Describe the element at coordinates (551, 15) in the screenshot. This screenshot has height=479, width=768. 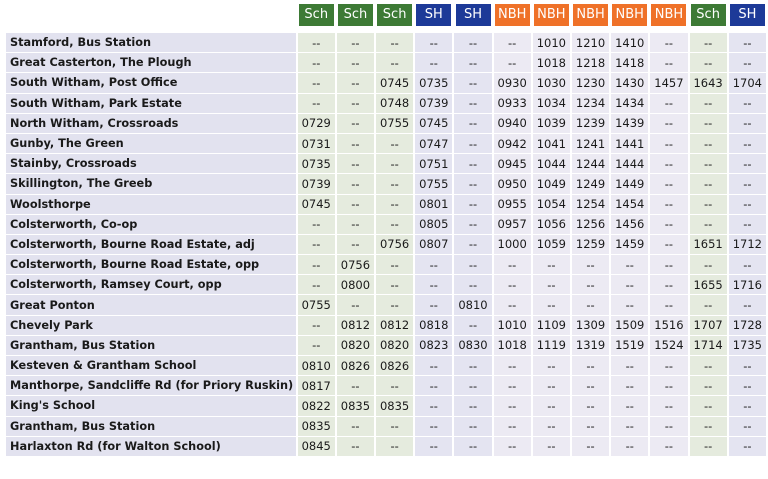
I see `route-badge: NBH` at that location.